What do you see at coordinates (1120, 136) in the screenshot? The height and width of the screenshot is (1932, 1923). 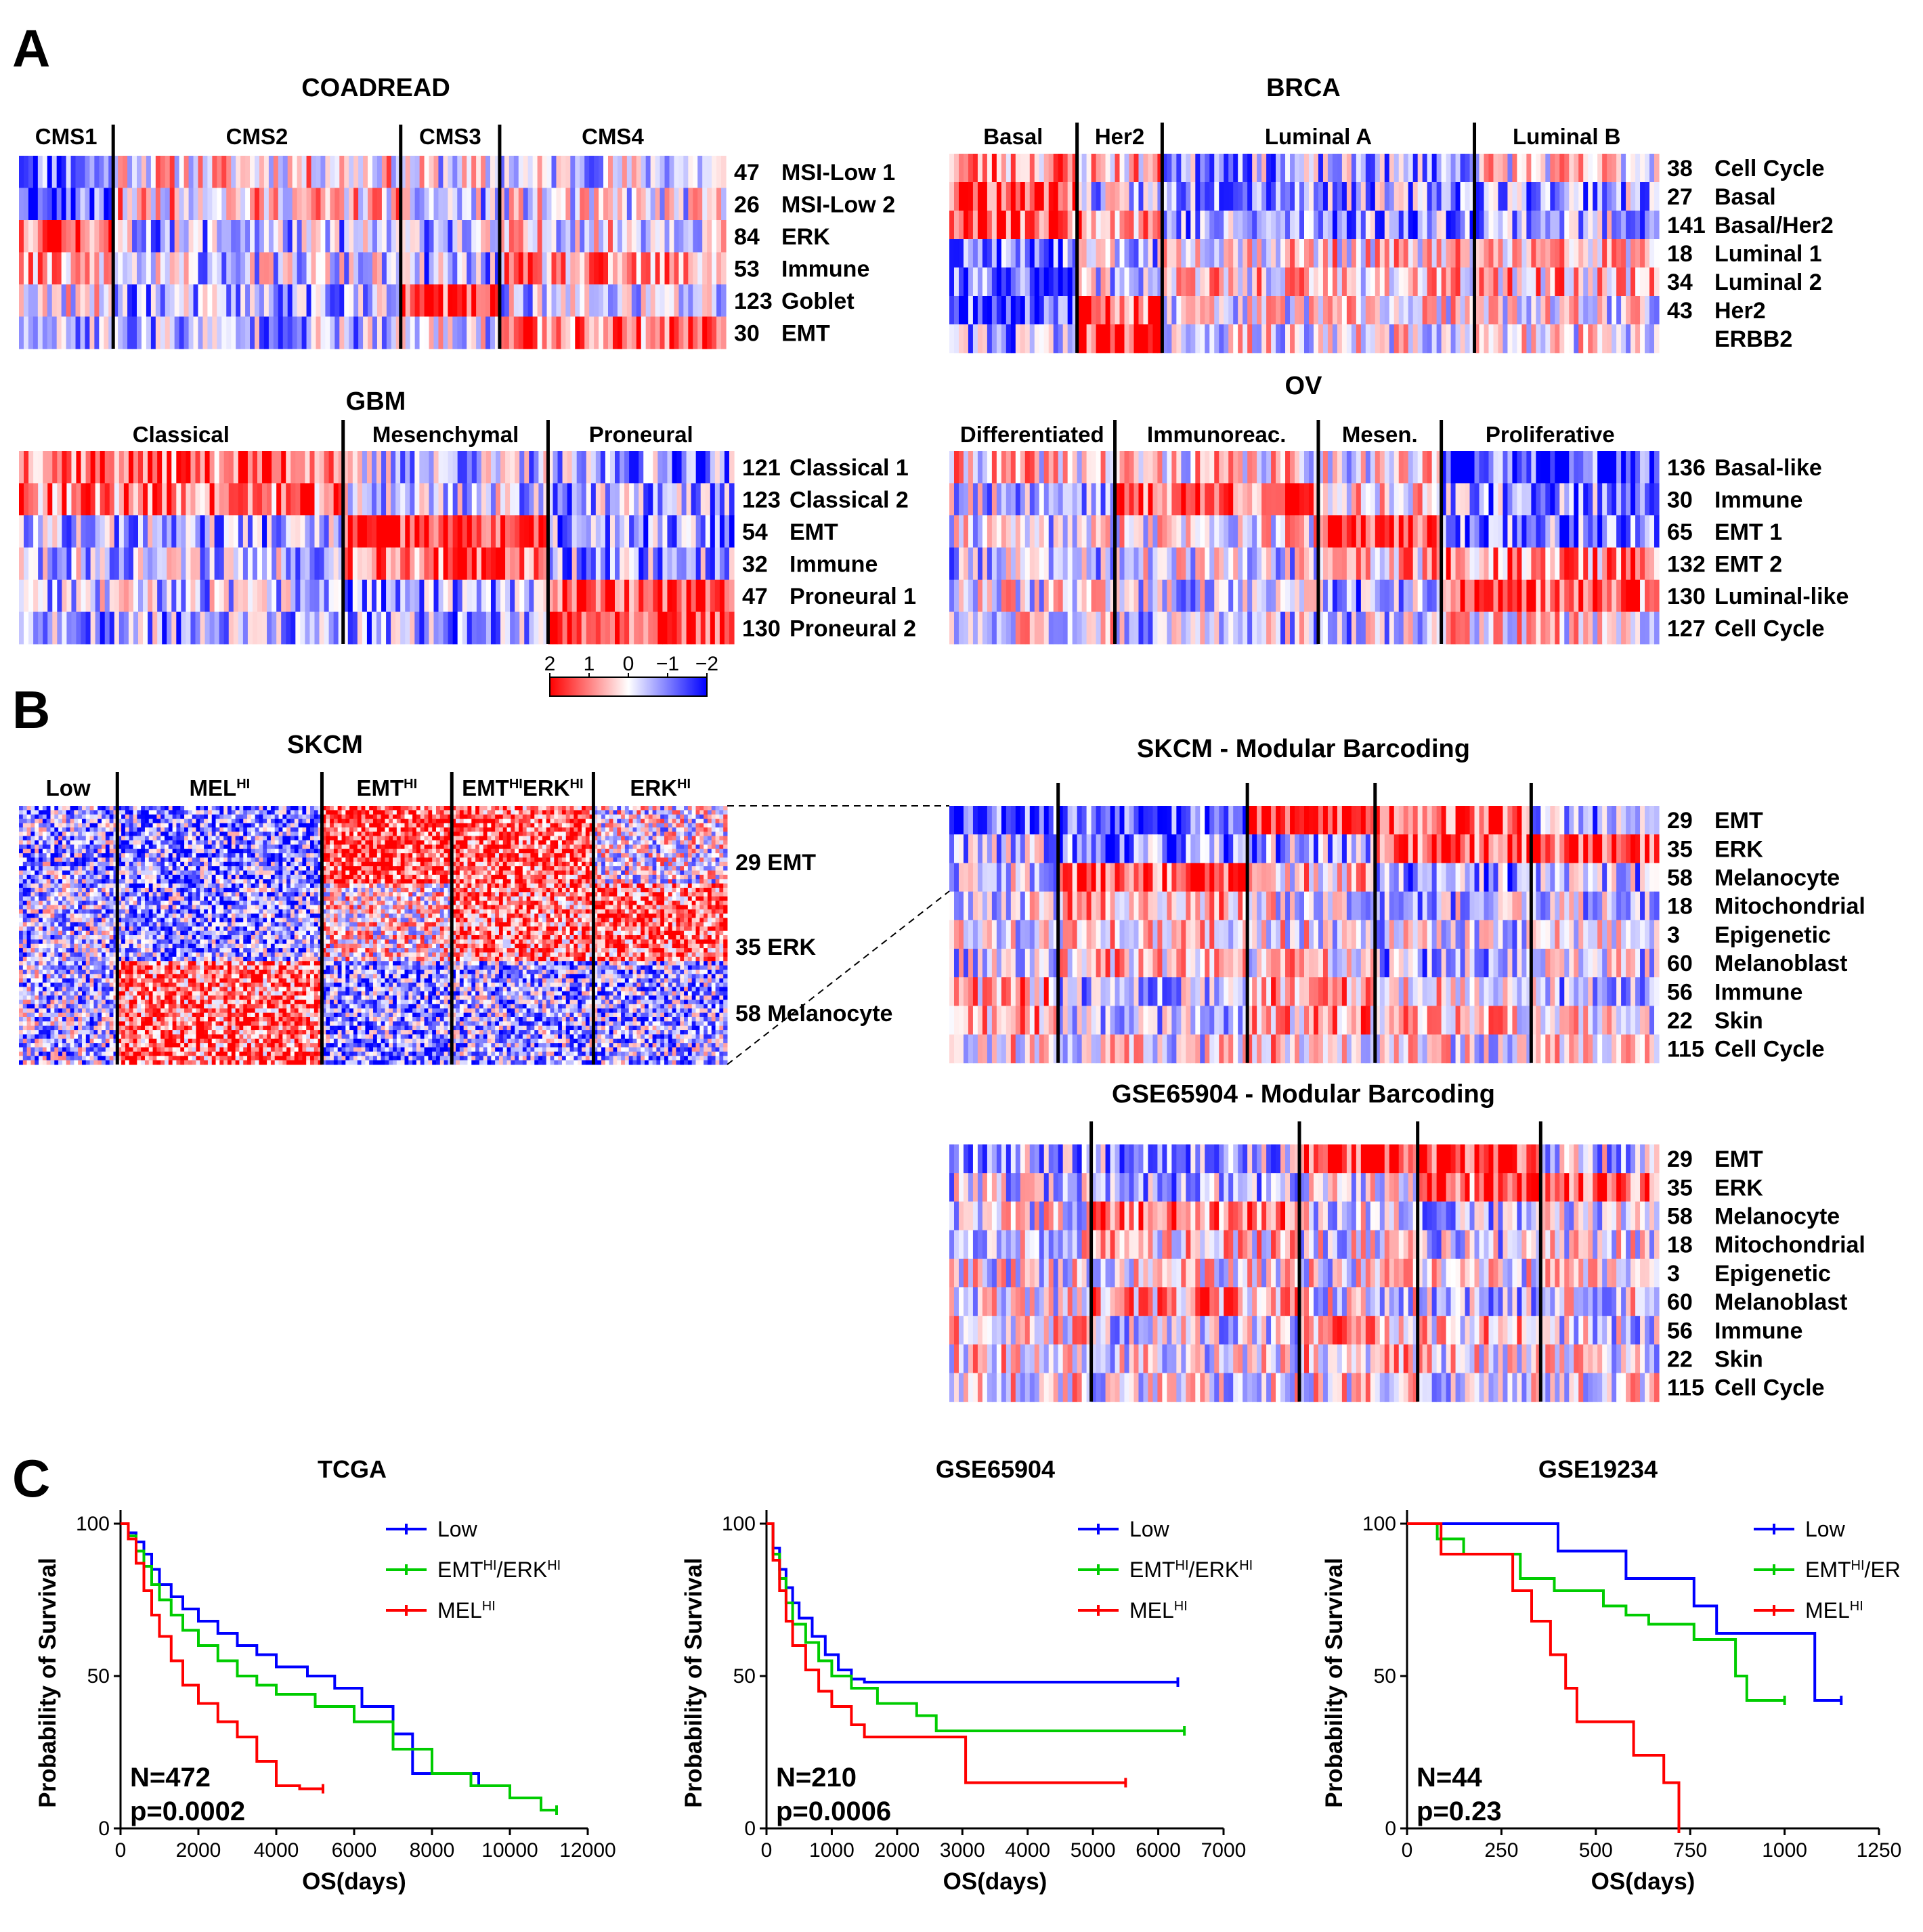 I see `group-label: Her2` at bounding box center [1120, 136].